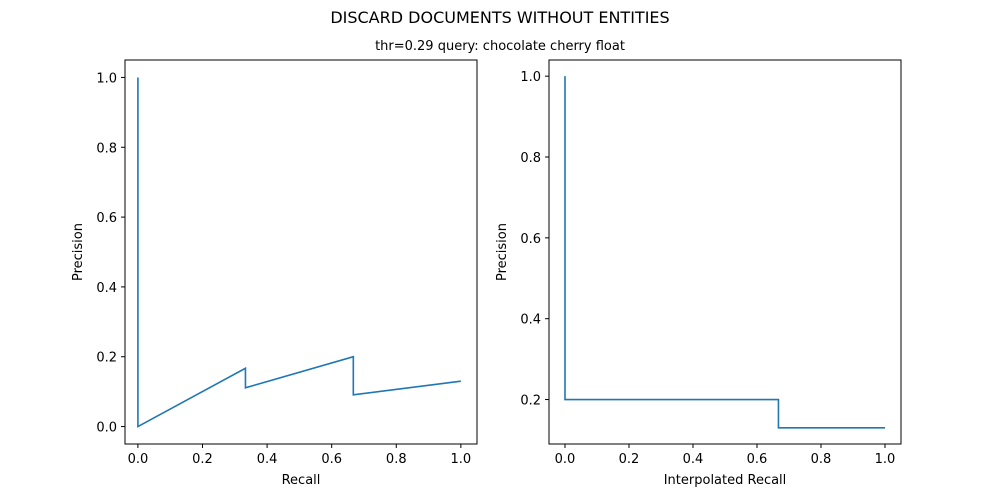 Image resolution: width=1000 pixels, height=500 pixels. What do you see at coordinates (499, 17) in the screenshot?
I see `figure-title: DISCARD DOCUMENTS WITHOUT ENTITIES` at bounding box center [499, 17].